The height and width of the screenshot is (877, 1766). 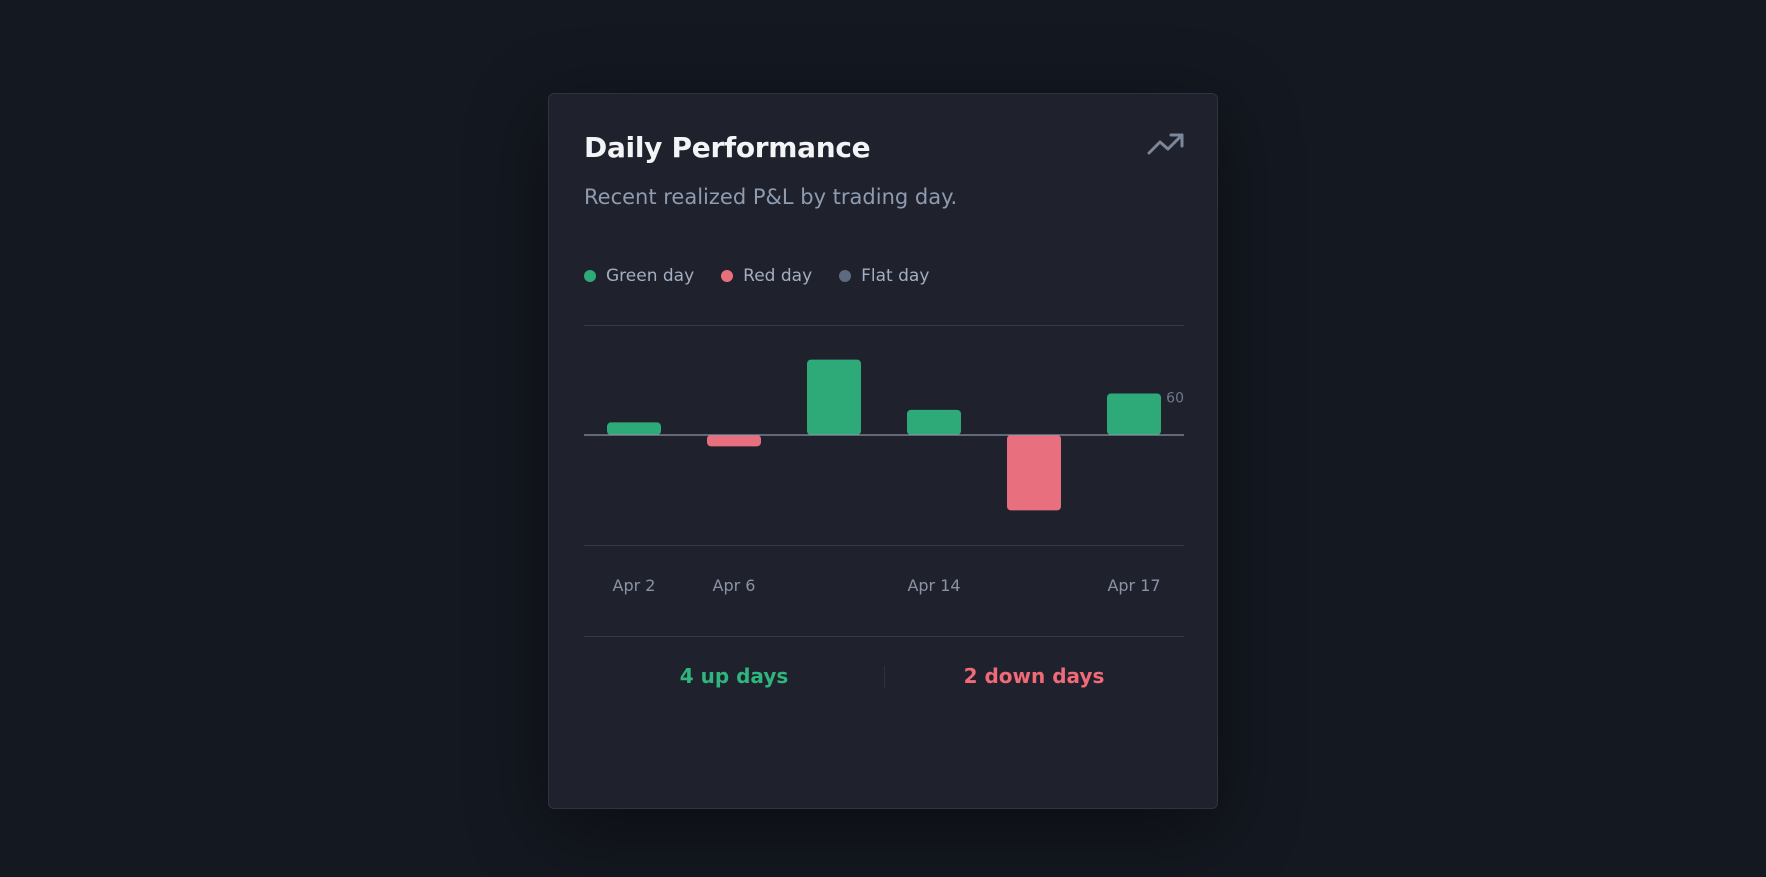 I want to click on up-days-count: 4 up days, so click(x=734, y=676).